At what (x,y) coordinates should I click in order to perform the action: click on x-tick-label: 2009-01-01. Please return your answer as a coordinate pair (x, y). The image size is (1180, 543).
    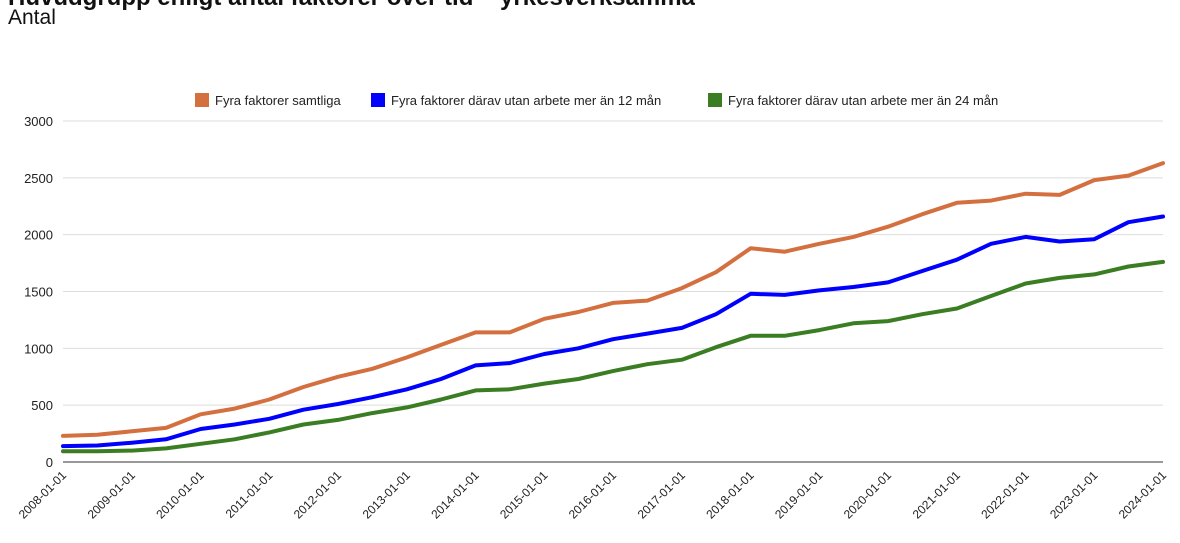
    Looking at the image, I should click on (112, 495).